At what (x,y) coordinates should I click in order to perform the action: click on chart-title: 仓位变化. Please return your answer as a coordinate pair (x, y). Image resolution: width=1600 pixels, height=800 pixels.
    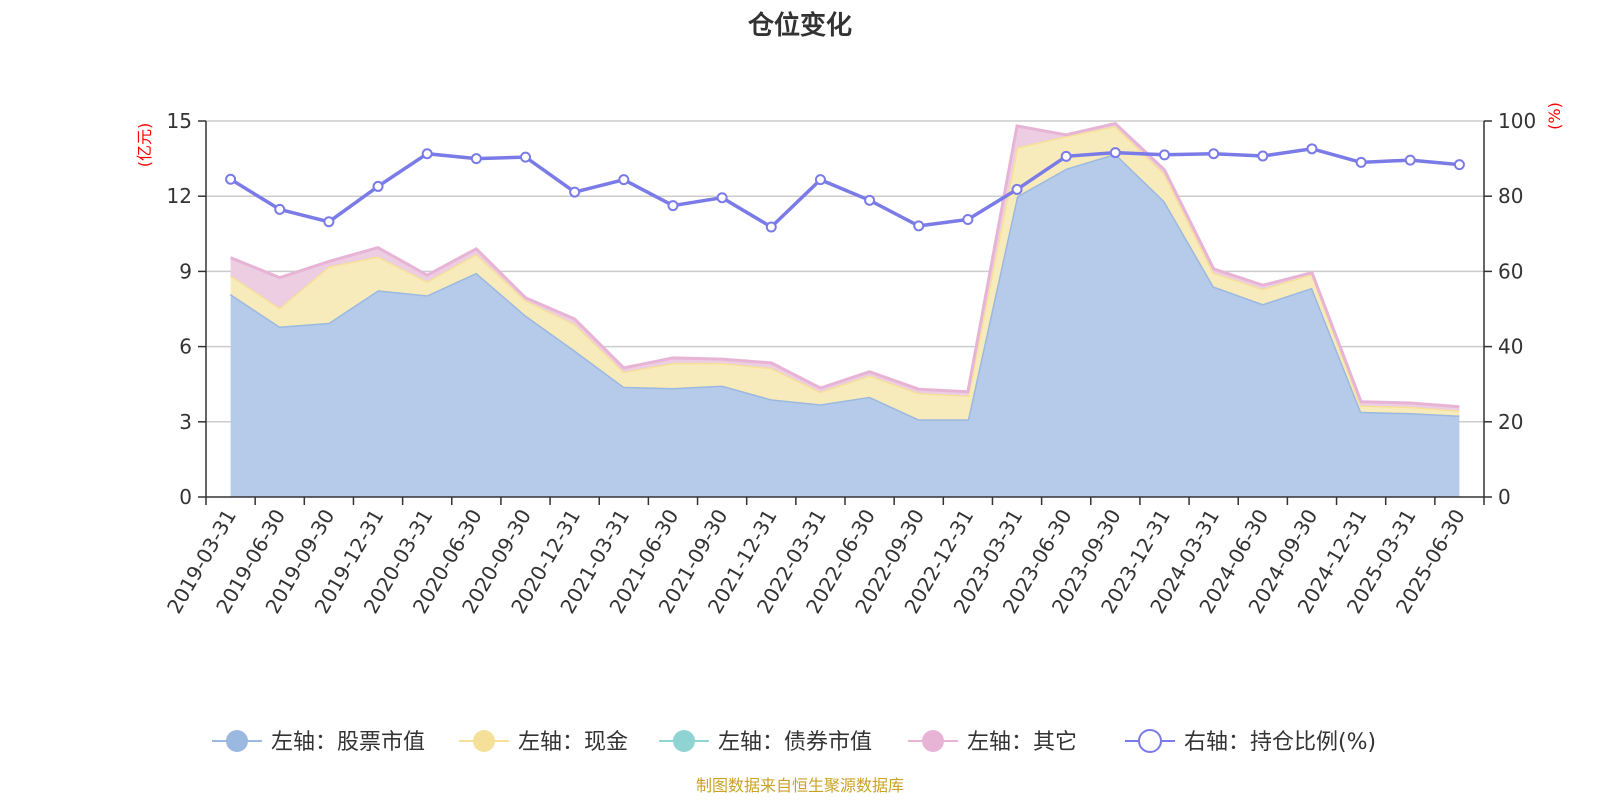
    Looking at the image, I should click on (799, 25).